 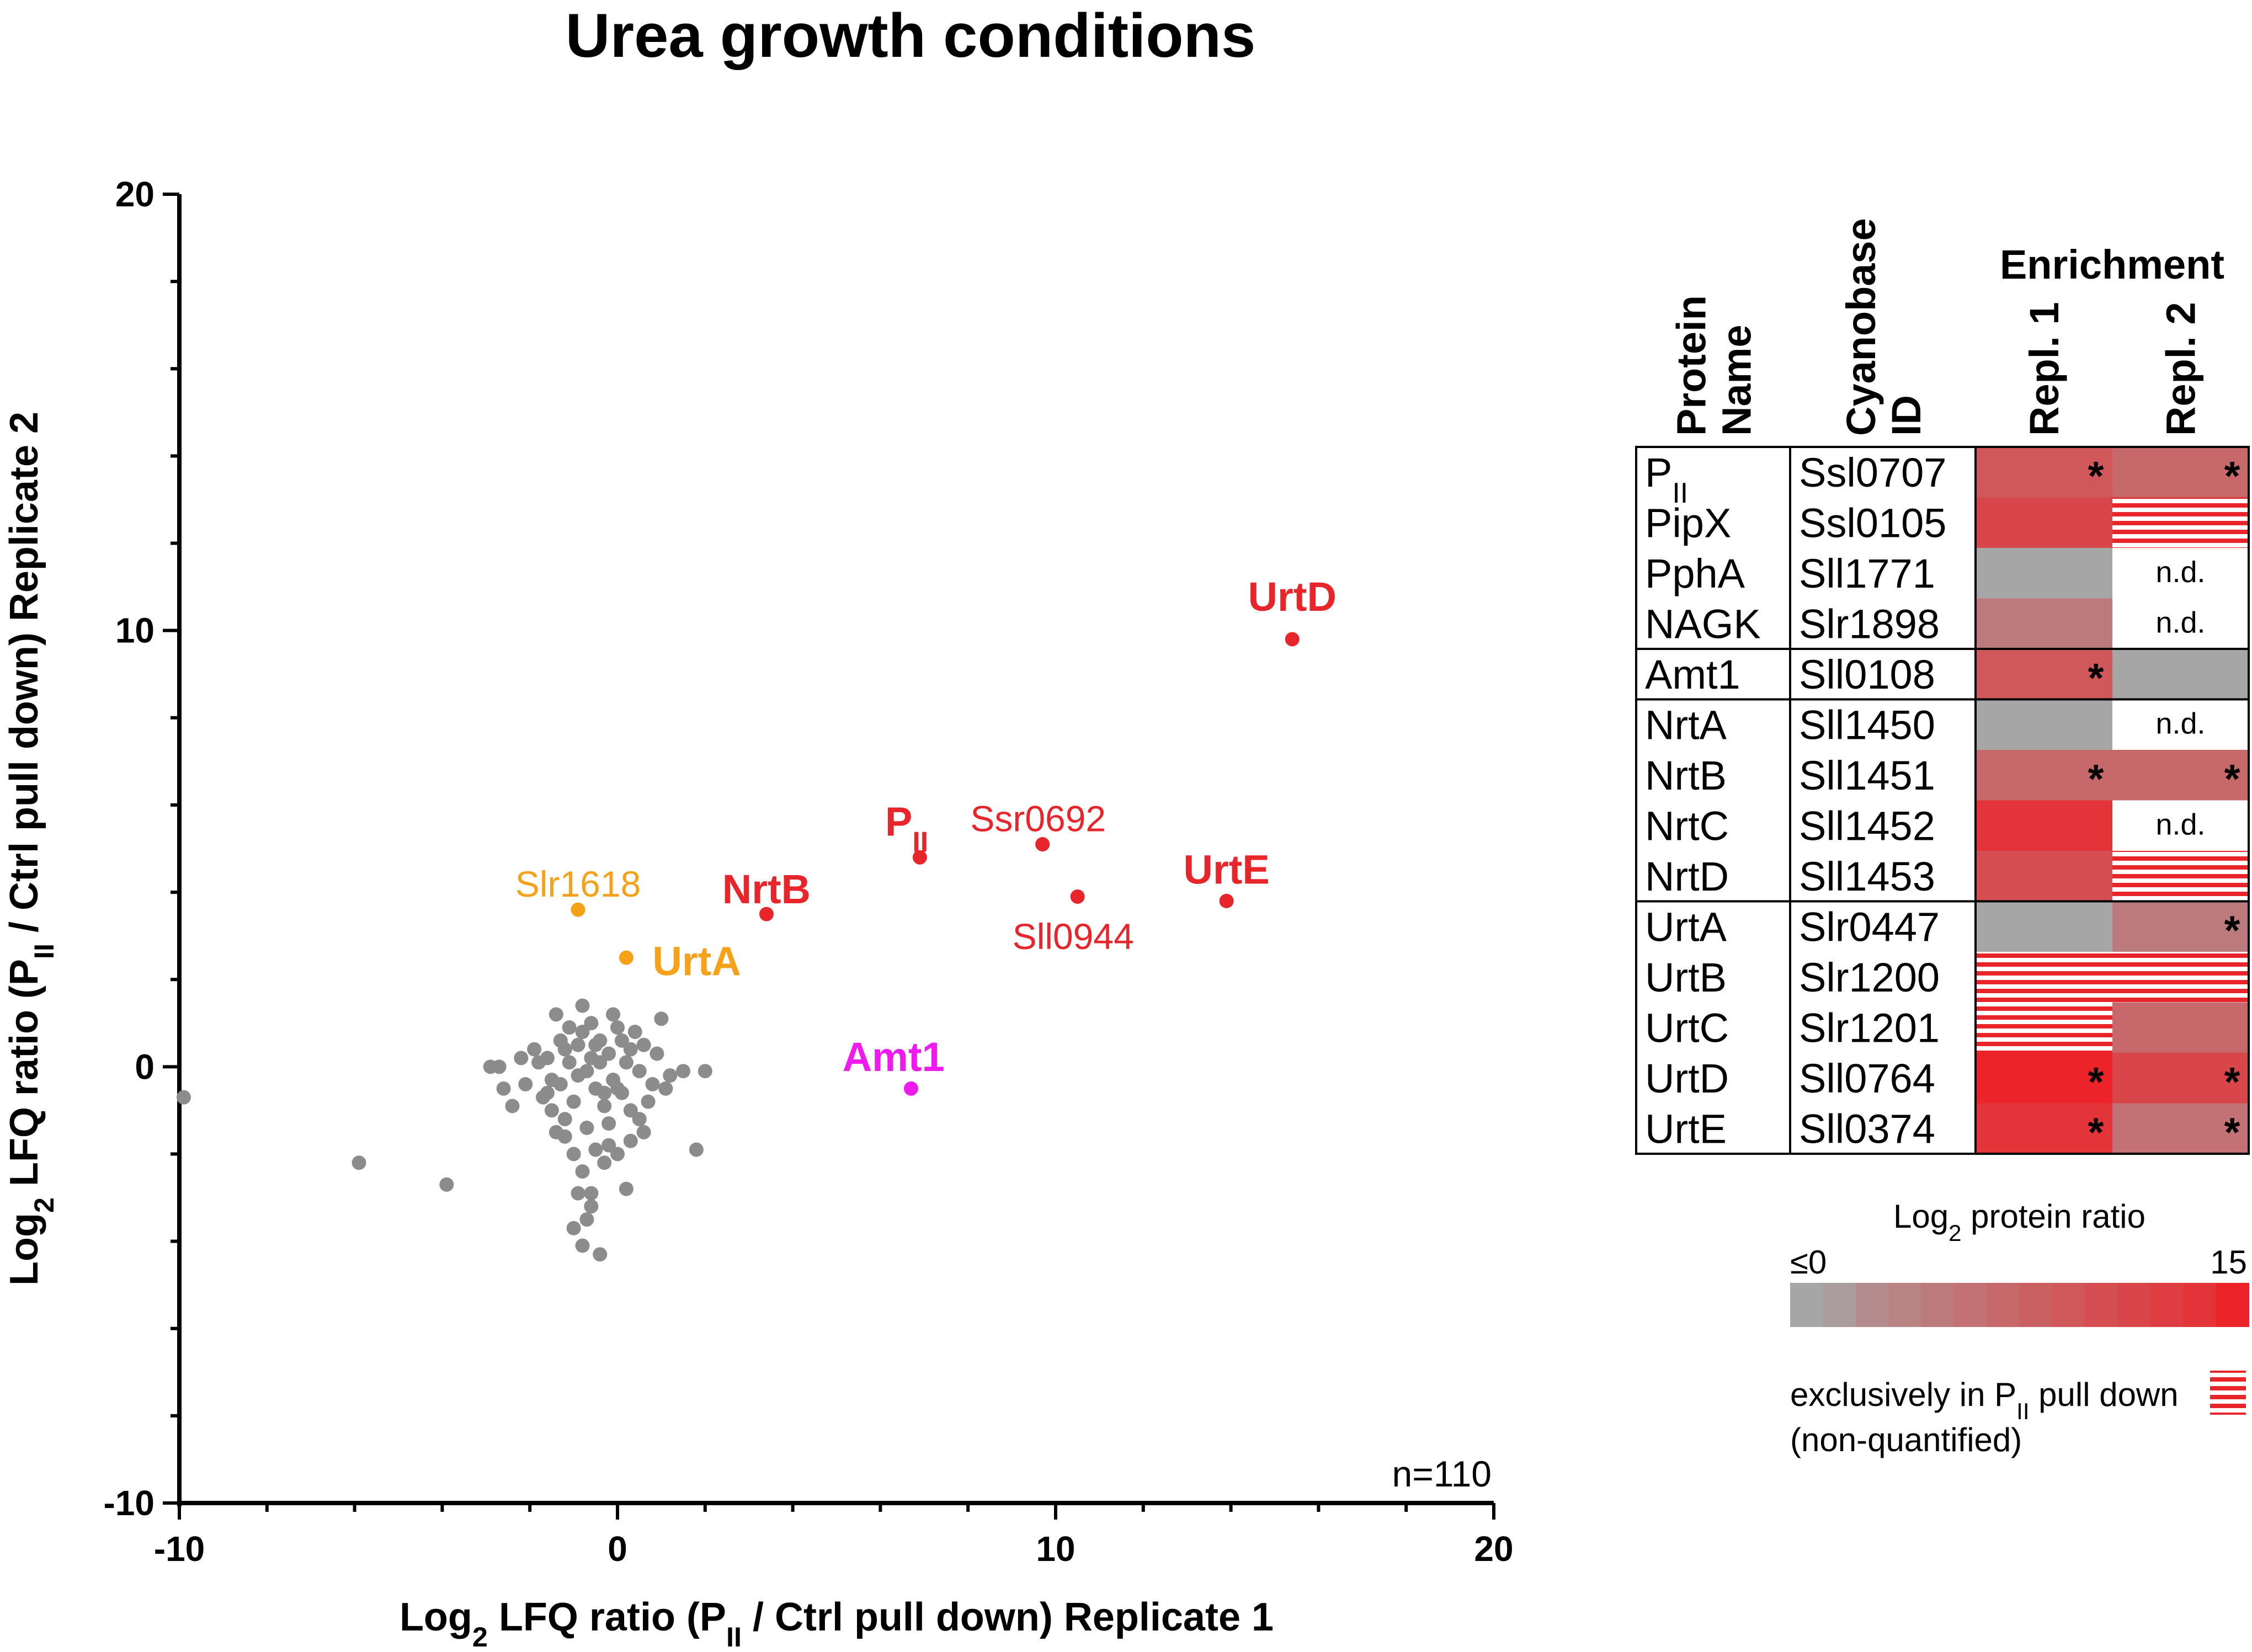 I want to click on protein-name: UrtD, so click(x=1687, y=1078).